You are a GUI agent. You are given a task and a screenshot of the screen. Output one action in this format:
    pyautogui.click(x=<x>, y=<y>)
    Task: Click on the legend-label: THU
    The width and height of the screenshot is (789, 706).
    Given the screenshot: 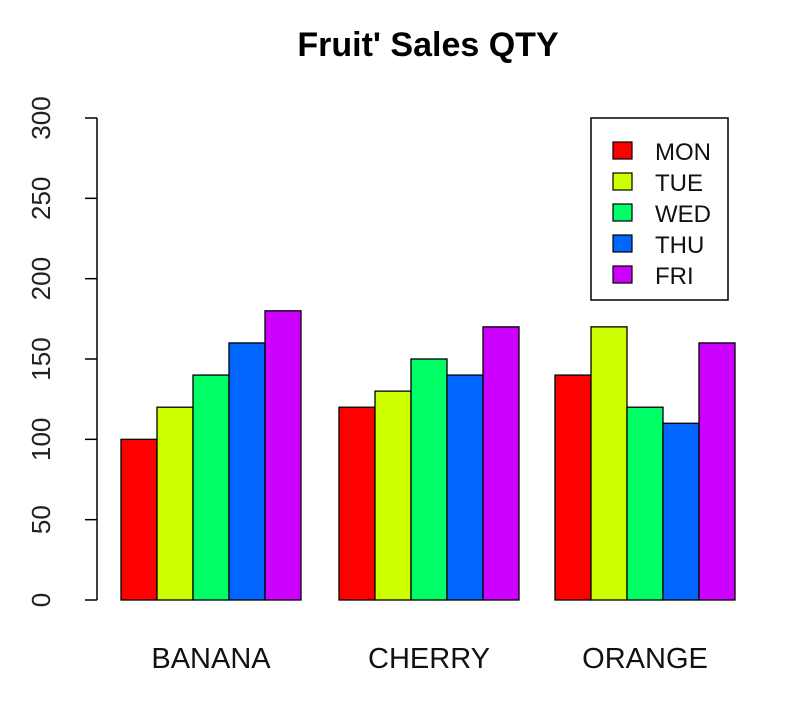 What is the action you would take?
    pyautogui.click(x=679, y=245)
    